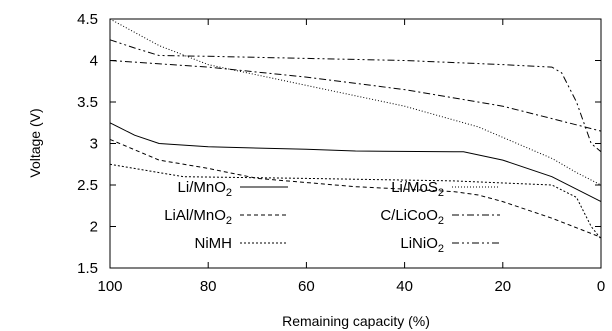  What do you see at coordinates (94, 144) in the screenshot?
I see `y-tick-label: 3` at bounding box center [94, 144].